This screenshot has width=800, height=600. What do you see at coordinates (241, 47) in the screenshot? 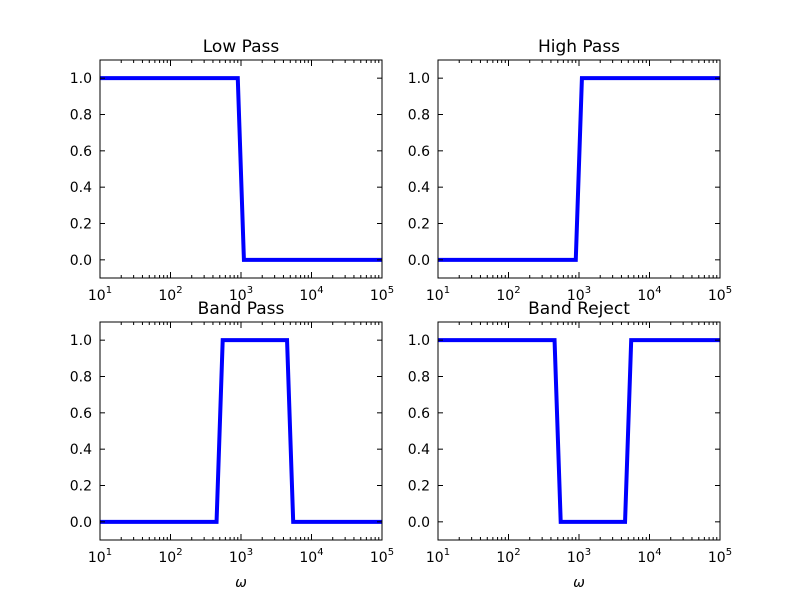
I see `subplot-title: Low Pass` at bounding box center [241, 47].